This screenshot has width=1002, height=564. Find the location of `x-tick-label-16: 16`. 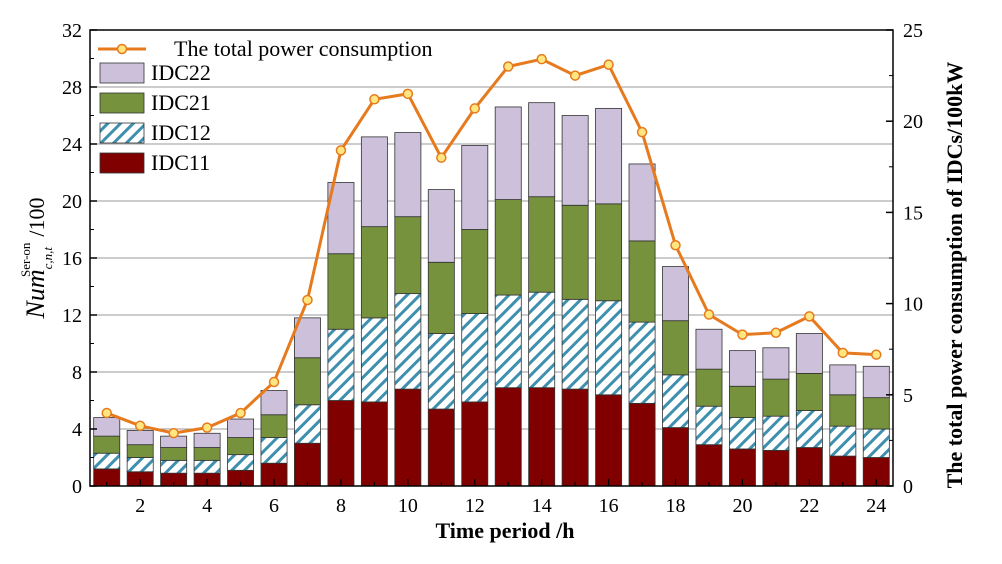

x-tick-label-16: 16 is located at coordinates (609, 506).